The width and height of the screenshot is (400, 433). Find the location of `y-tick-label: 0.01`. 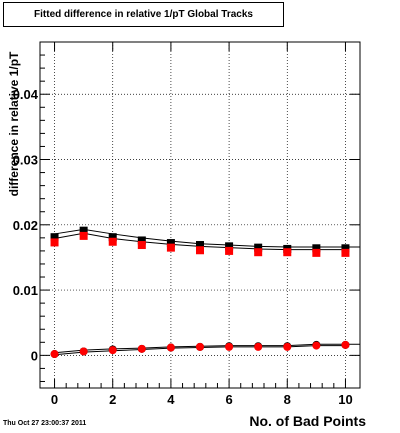

y-tick-label: 0.01 is located at coordinates (25, 290).